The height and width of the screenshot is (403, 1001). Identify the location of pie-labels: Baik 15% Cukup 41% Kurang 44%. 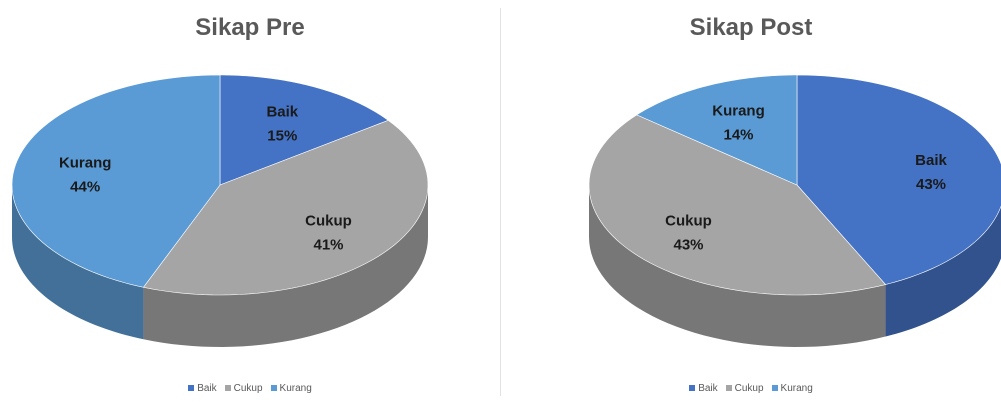
(205, 178).